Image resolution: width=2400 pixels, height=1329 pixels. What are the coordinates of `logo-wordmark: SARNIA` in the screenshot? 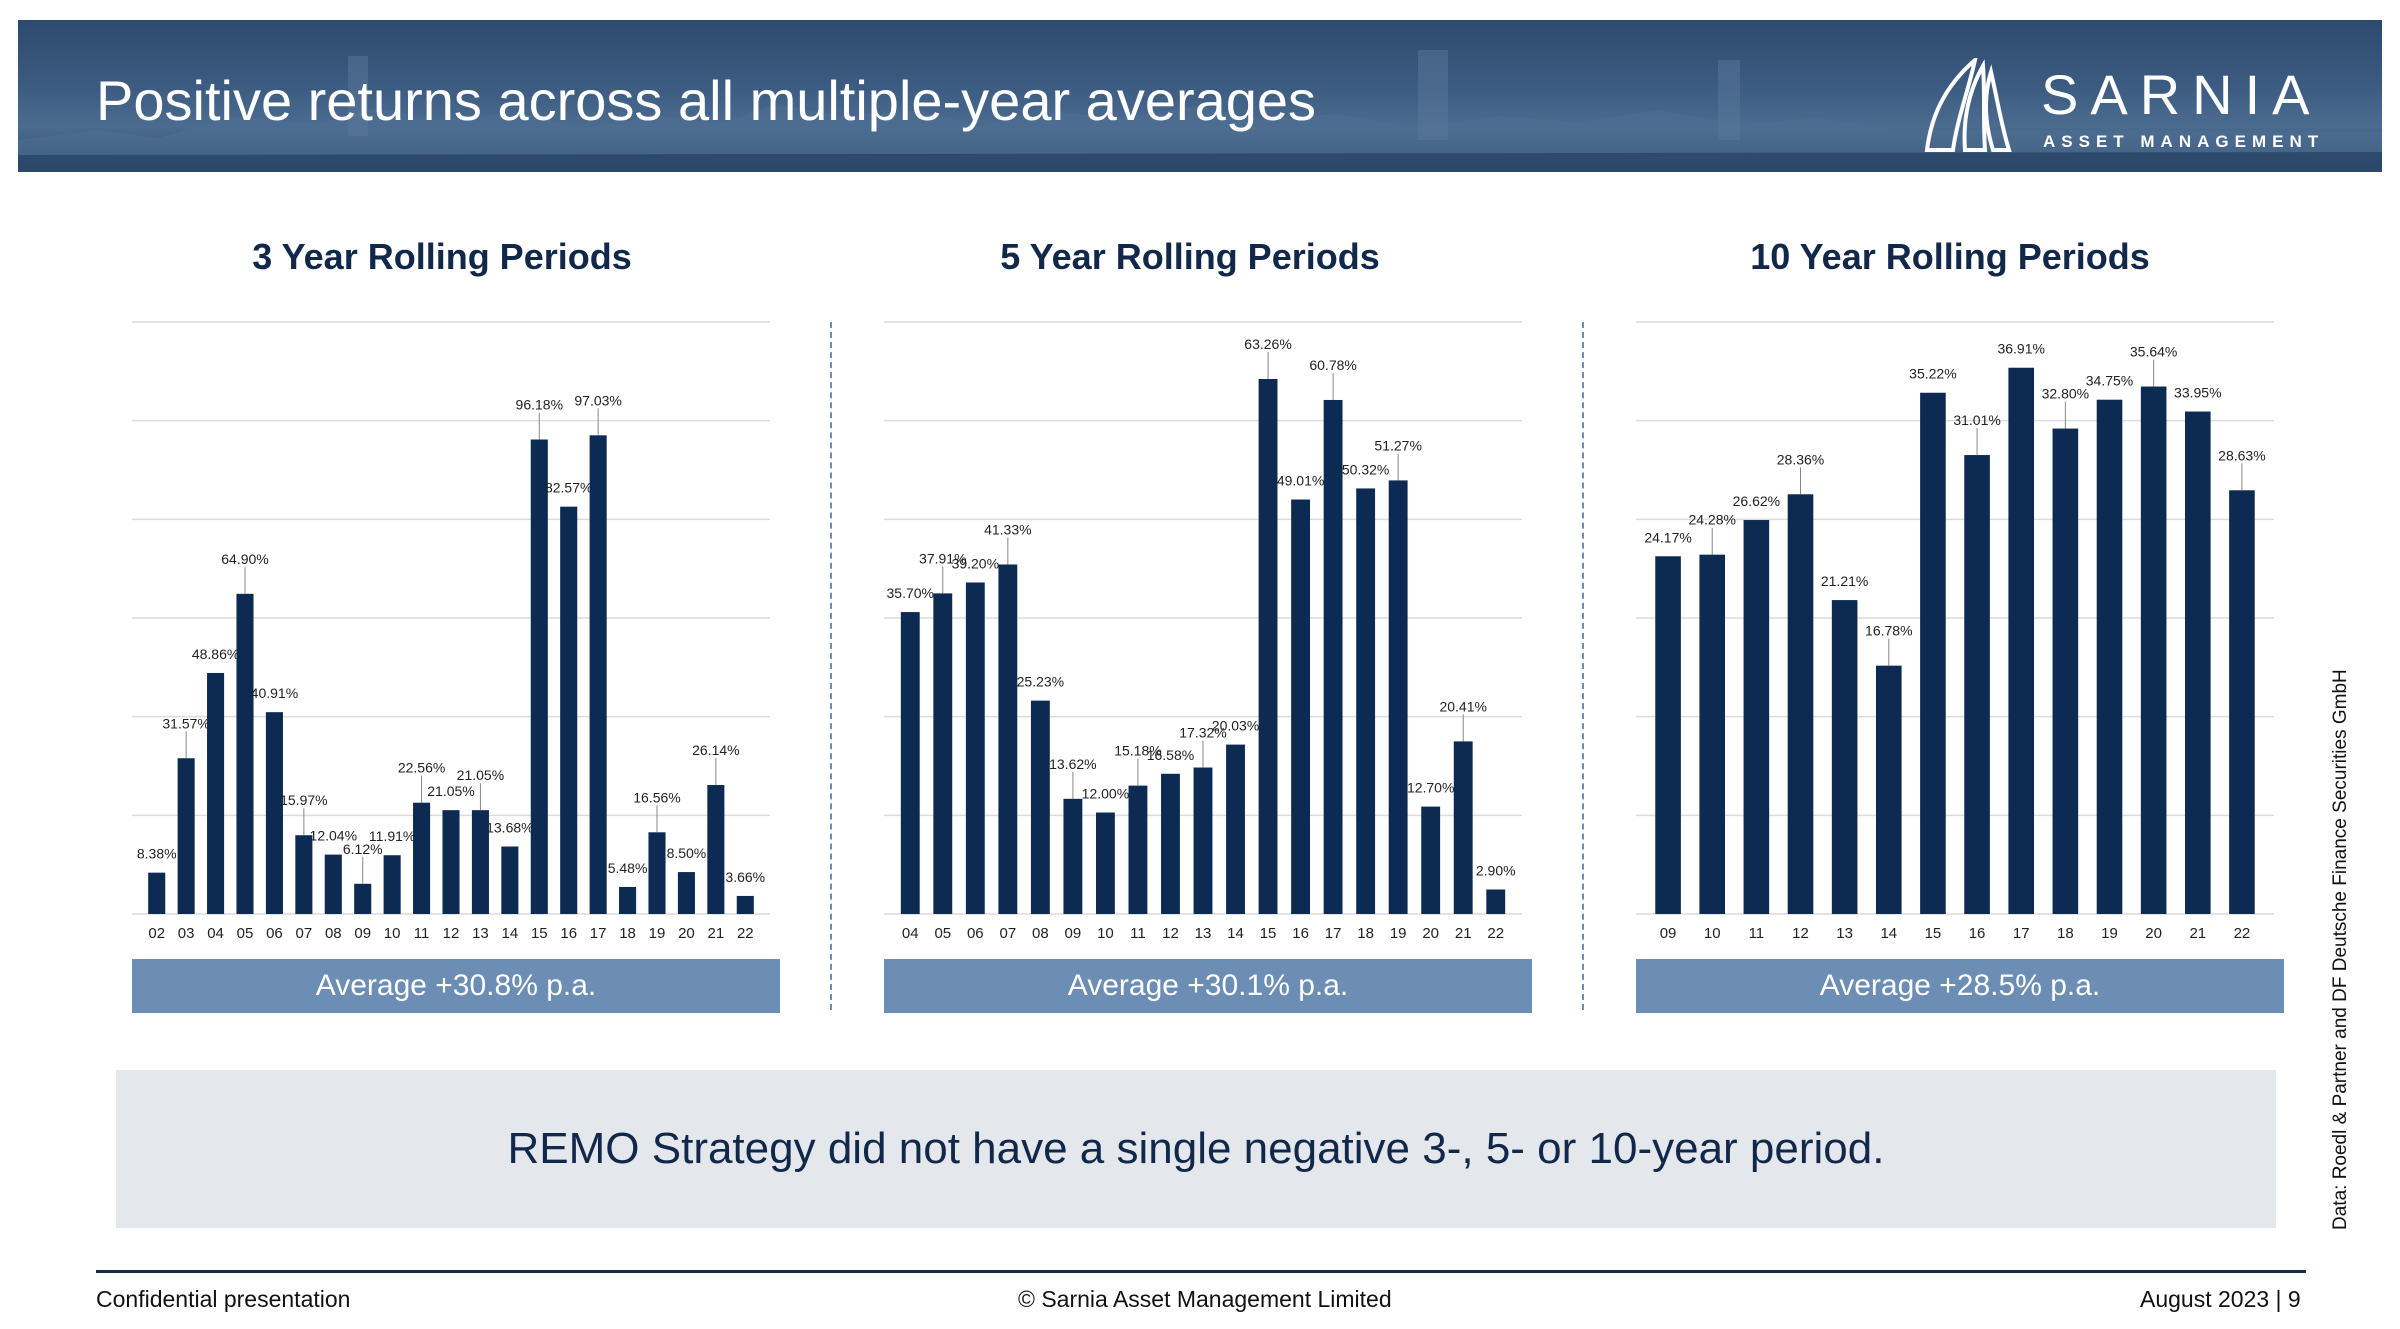 It's located at (2181, 94).